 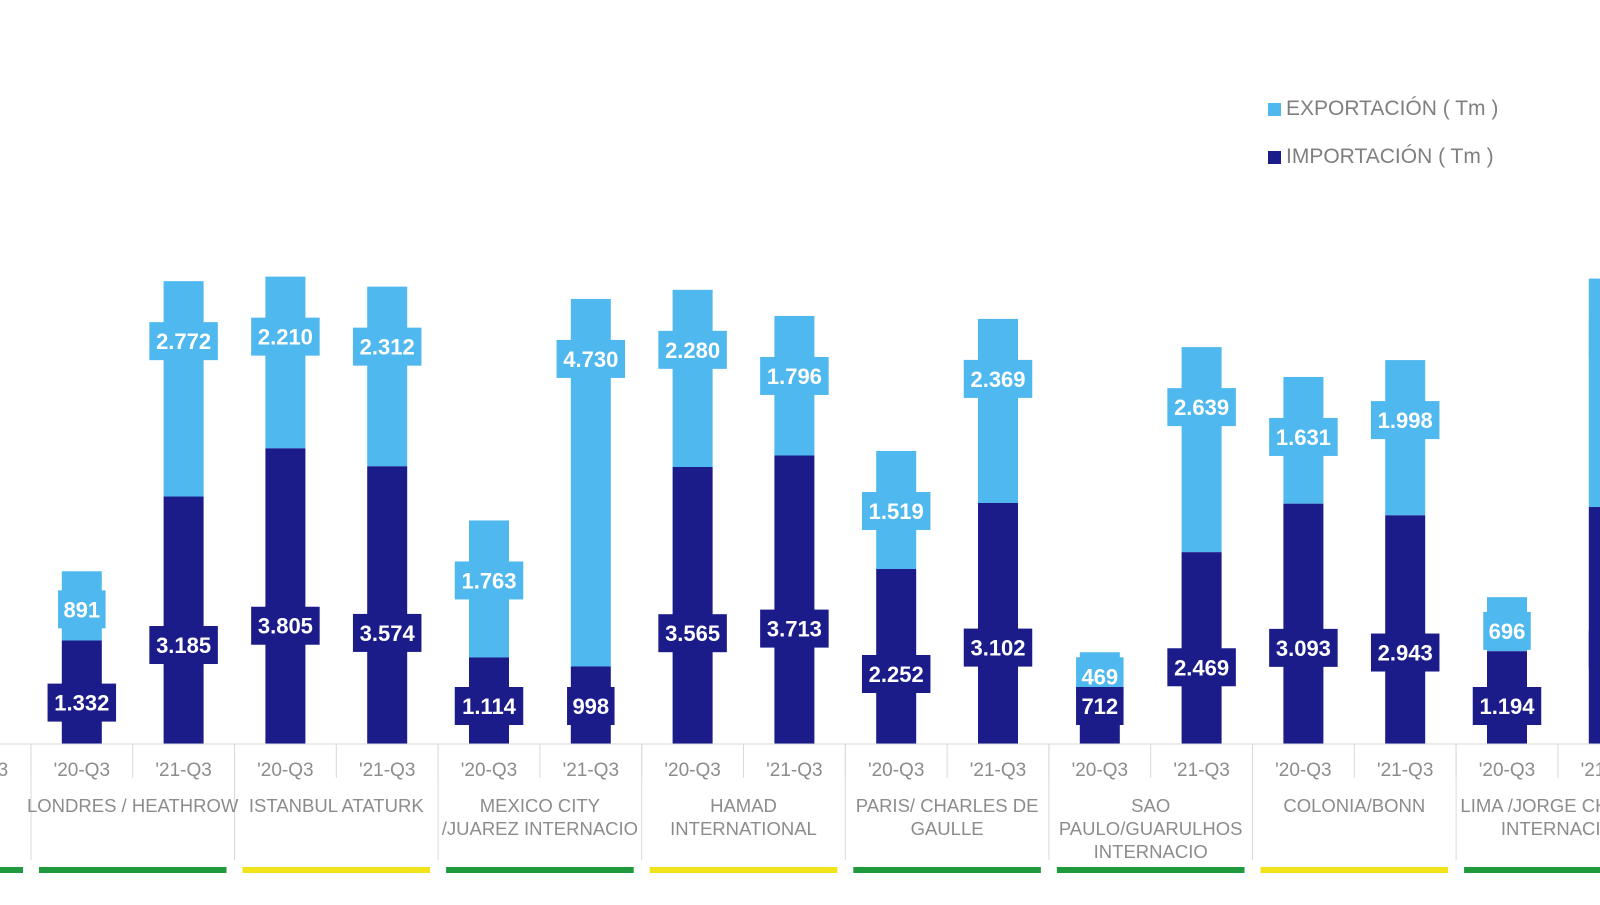 I want to click on legend: EXPORTACIÓN ( Tm ) IMPORTACIÓN ( Tm ), so click(x=1383, y=144).